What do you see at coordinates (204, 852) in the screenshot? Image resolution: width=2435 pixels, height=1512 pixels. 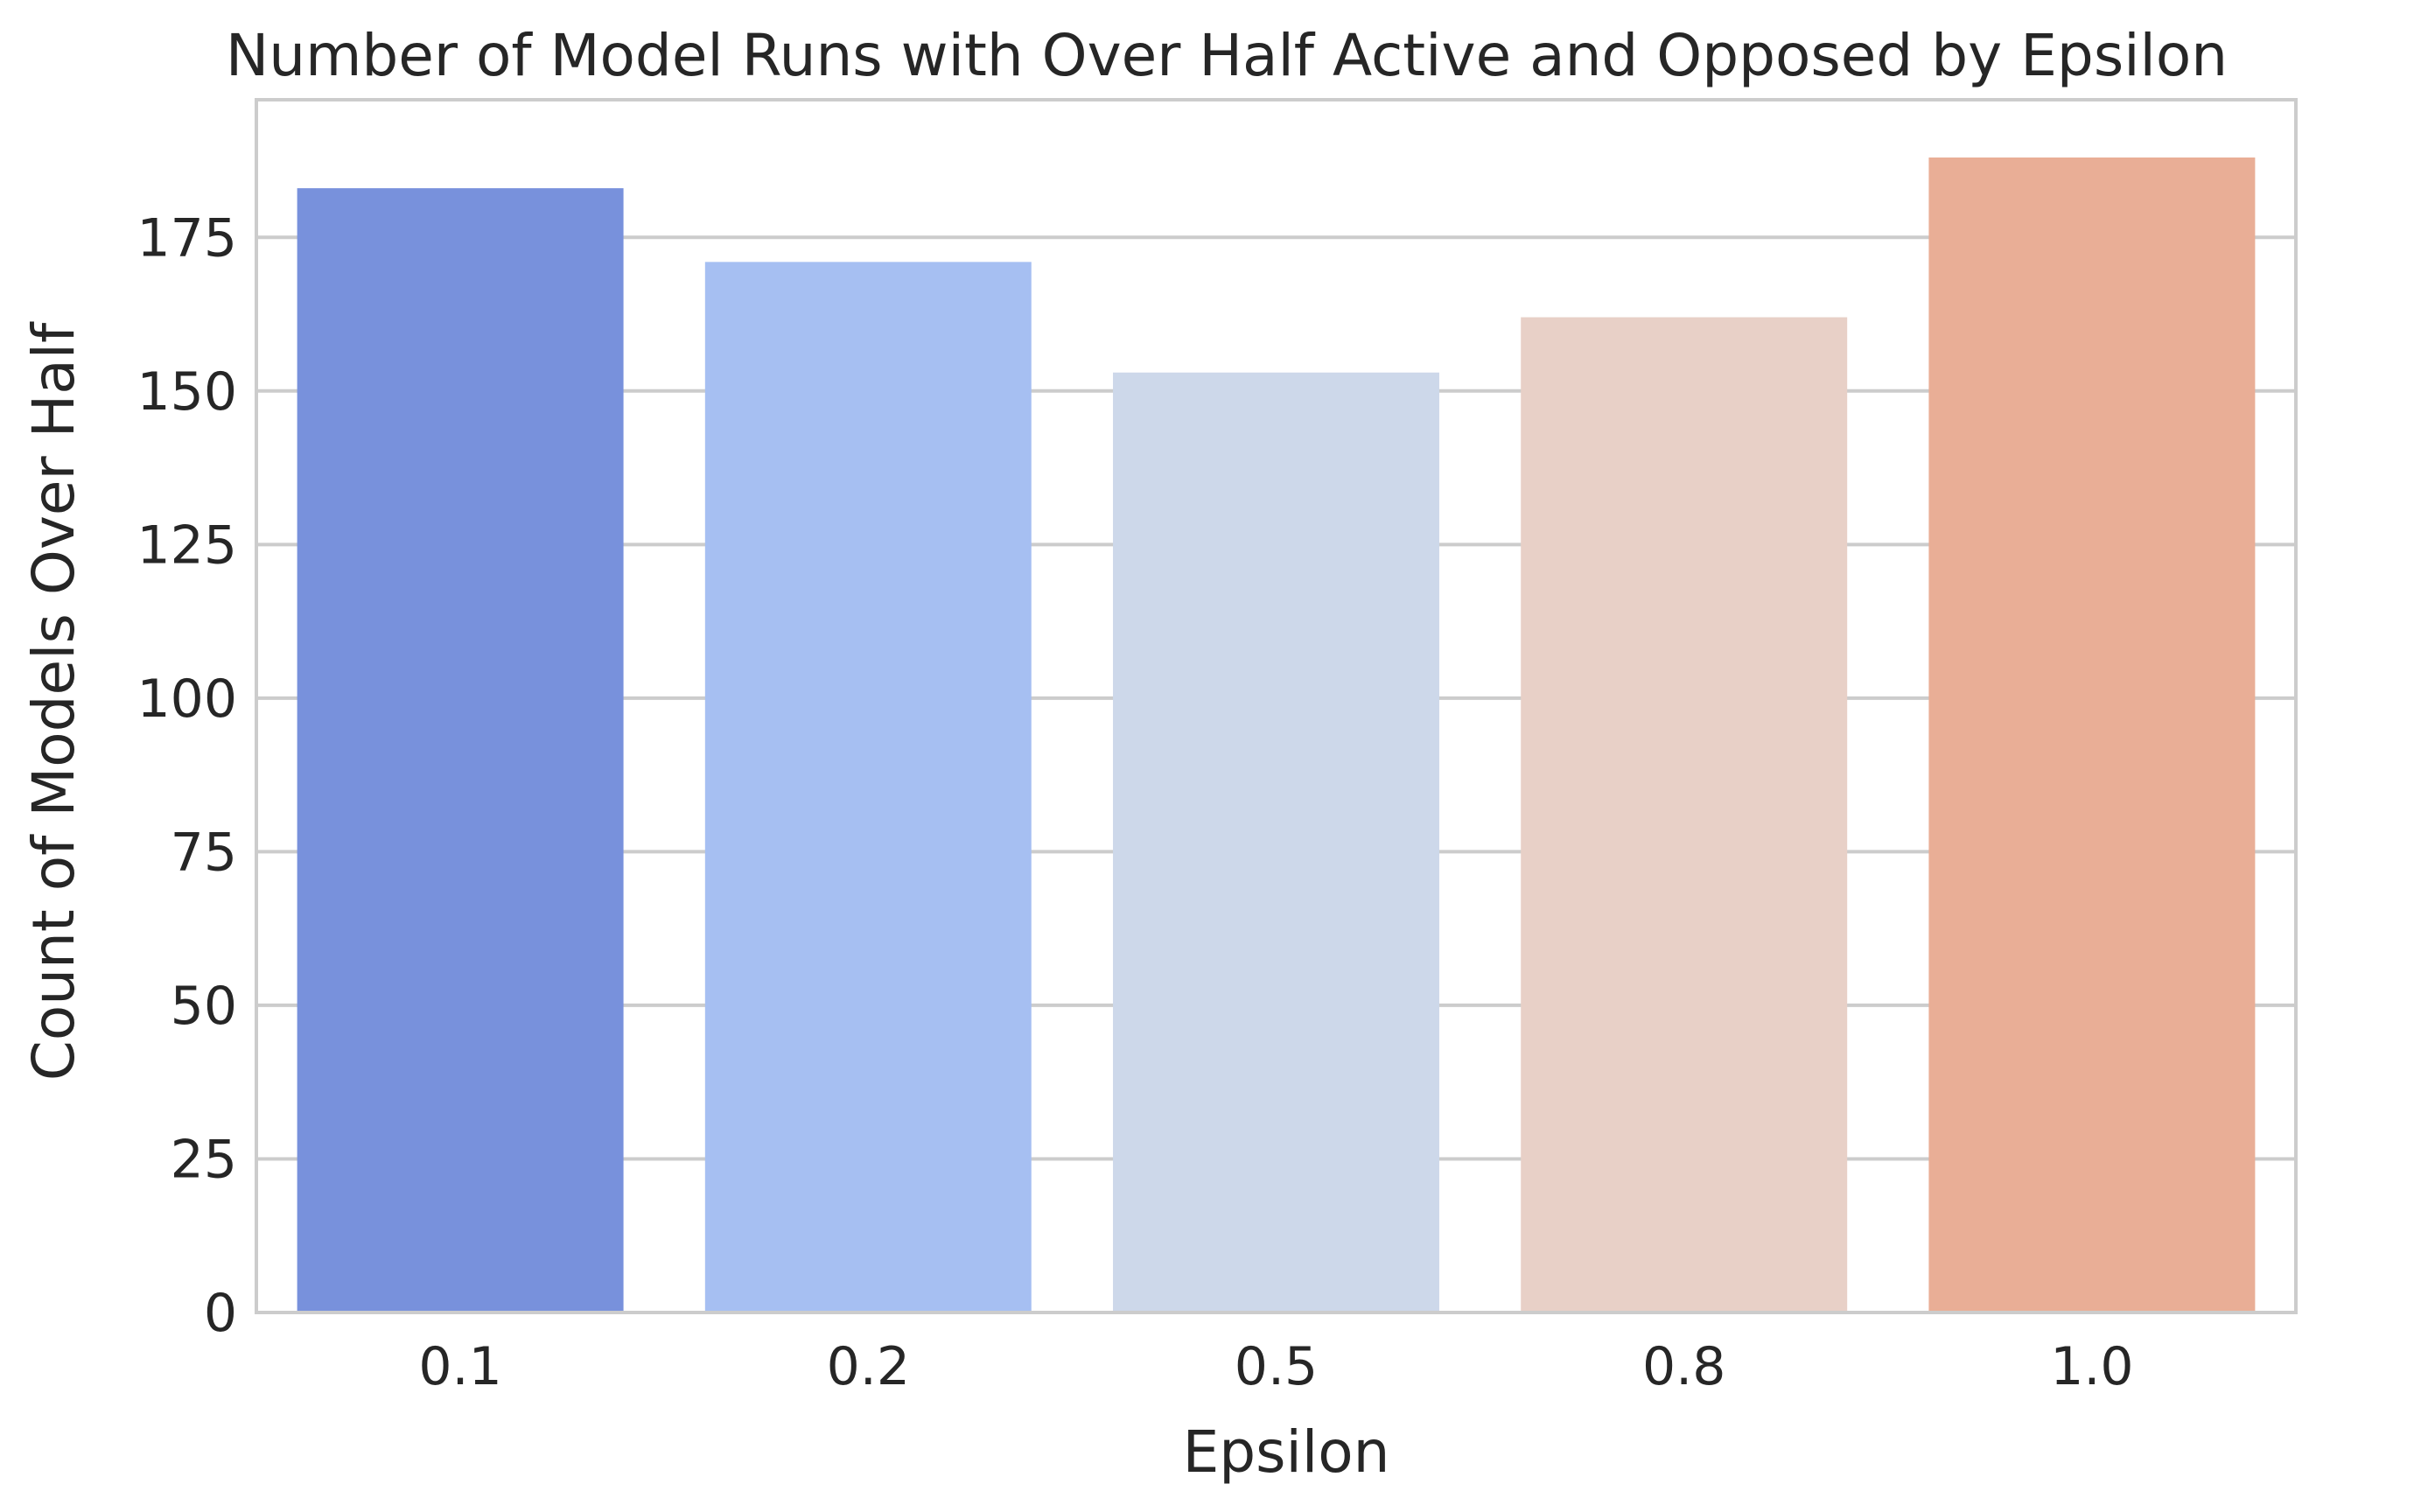 I see `y-tick-label: 75` at bounding box center [204, 852].